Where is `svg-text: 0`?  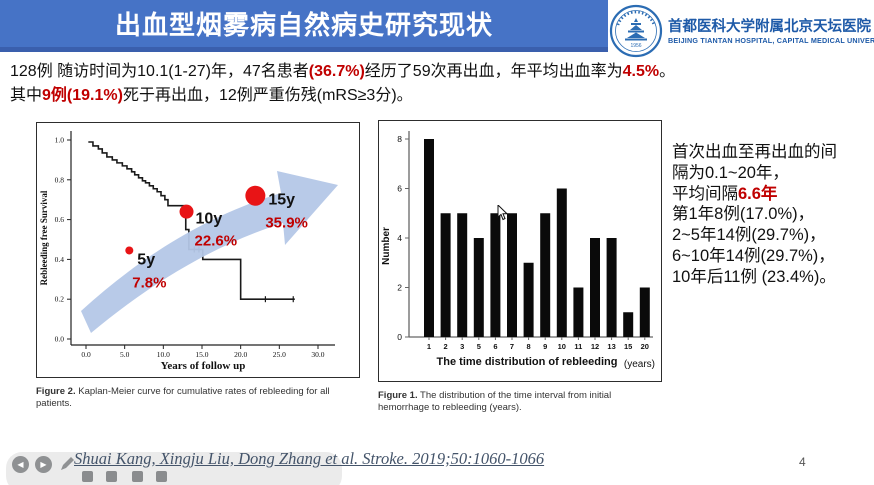 svg-text: 0 is located at coordinates (399, 337).